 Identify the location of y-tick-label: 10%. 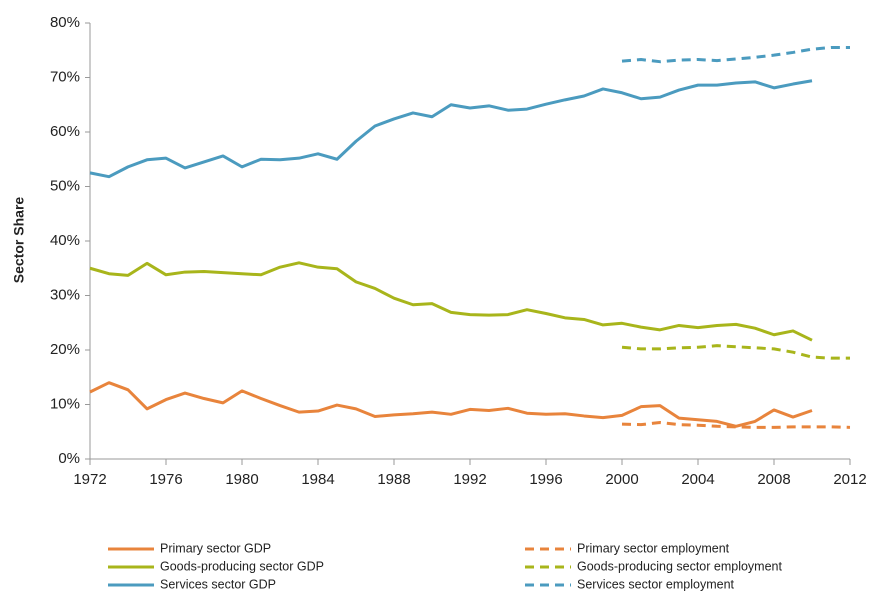
(65, 403).